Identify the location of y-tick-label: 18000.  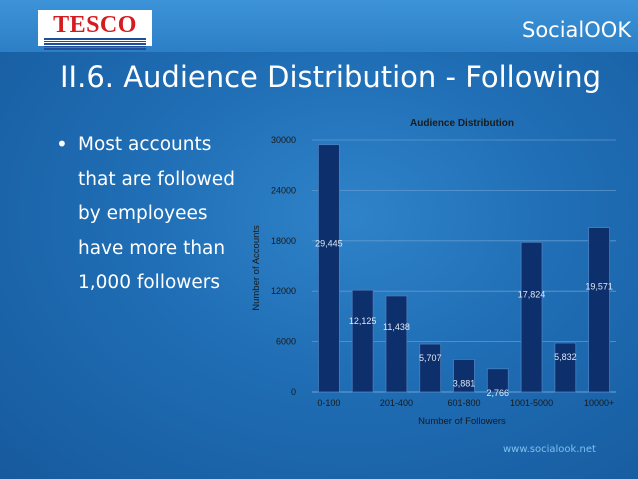
(283, 241).